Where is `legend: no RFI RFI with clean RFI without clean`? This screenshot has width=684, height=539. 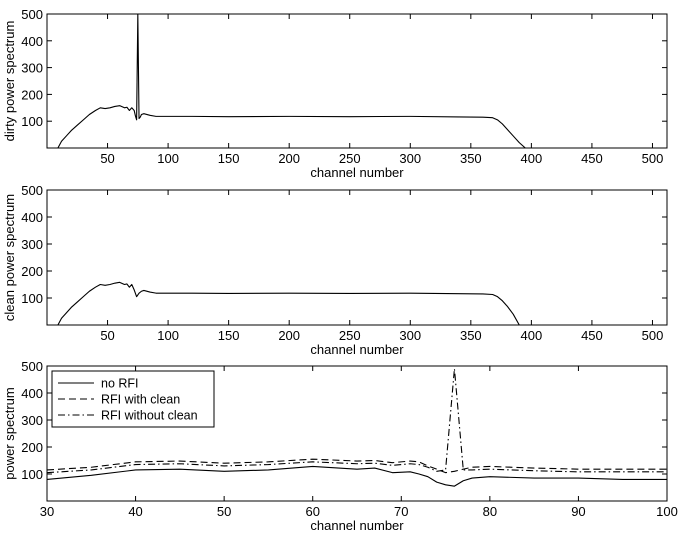
legend: no RFI RFI with clean RFI without clean is located at coordinates (133, 399).